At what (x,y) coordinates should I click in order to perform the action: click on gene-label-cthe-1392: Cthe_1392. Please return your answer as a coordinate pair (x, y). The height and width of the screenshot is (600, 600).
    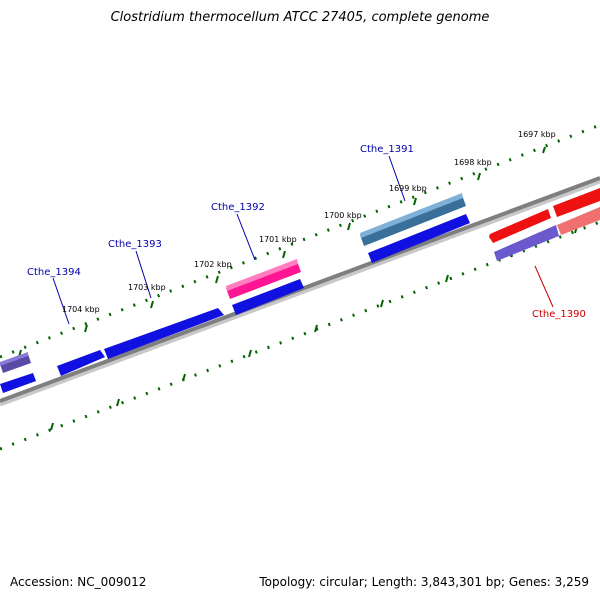
    Looking at the image, I should click on (238, 207).